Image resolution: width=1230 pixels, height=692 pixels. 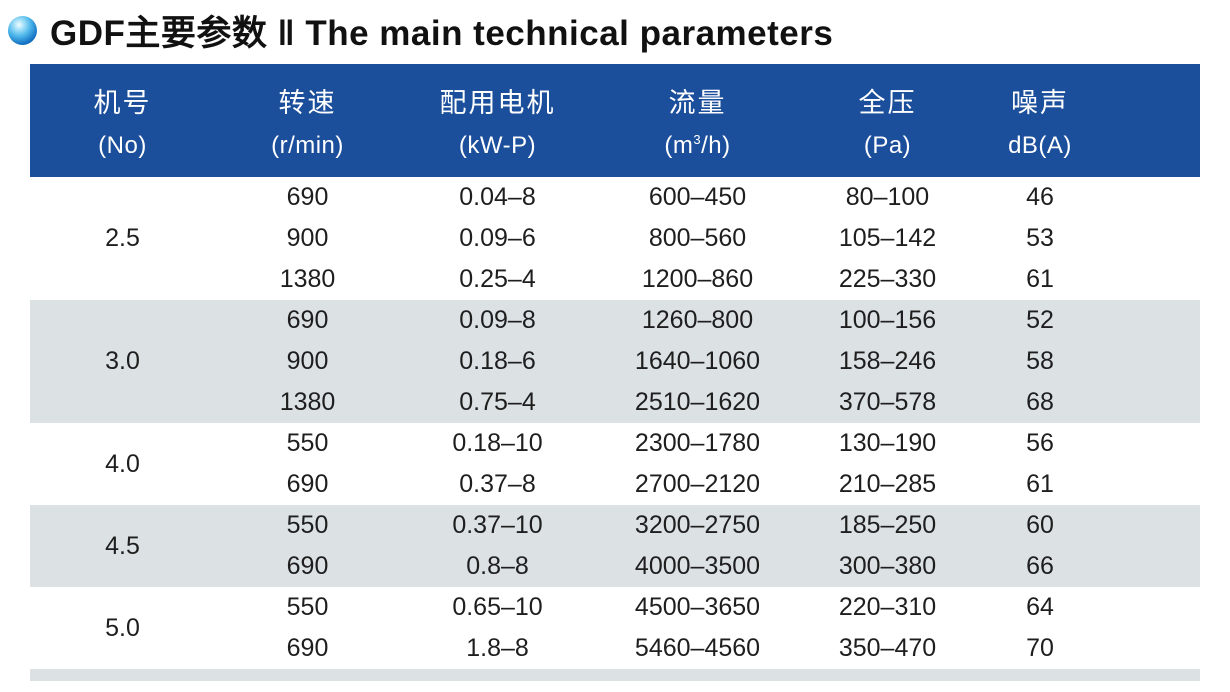 I want to click on cell-flow: 2700–2120, so click(x=697, y=484).